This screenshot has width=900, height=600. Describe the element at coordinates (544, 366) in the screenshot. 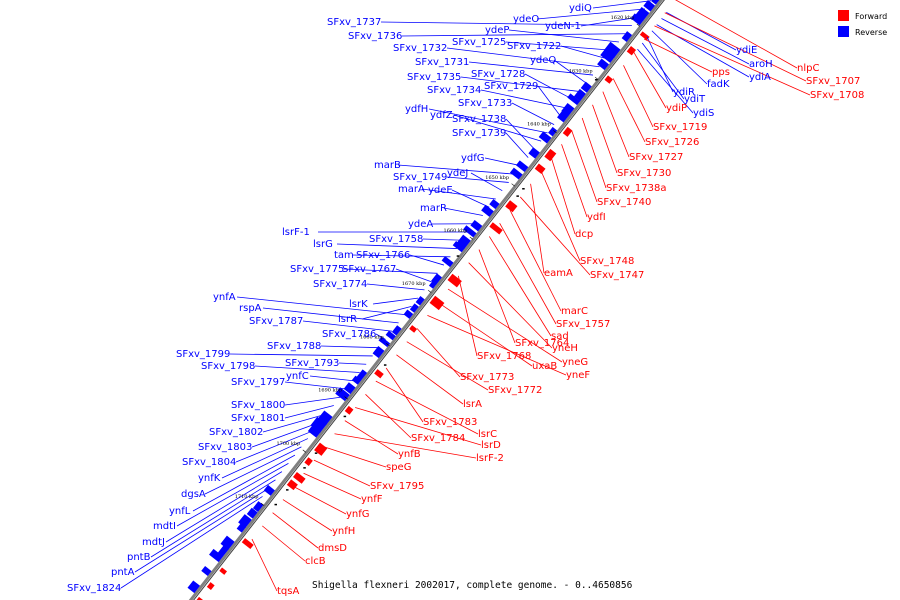

I see `forward-gene-label: uxaB` at that location.